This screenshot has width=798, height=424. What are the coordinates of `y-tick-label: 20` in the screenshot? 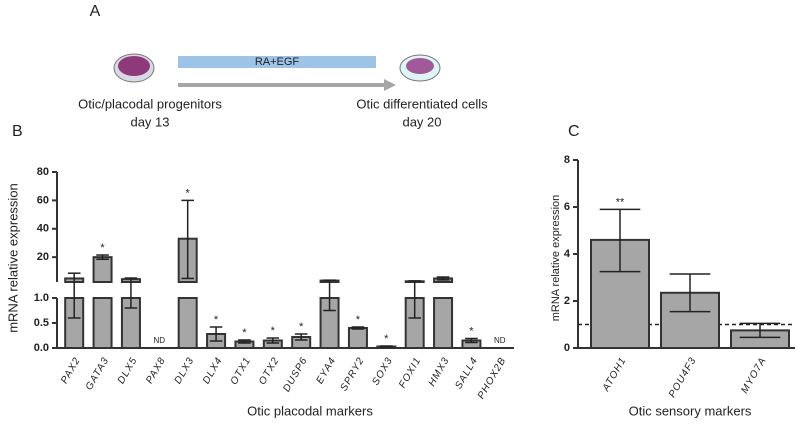 It's located at (43, 257).